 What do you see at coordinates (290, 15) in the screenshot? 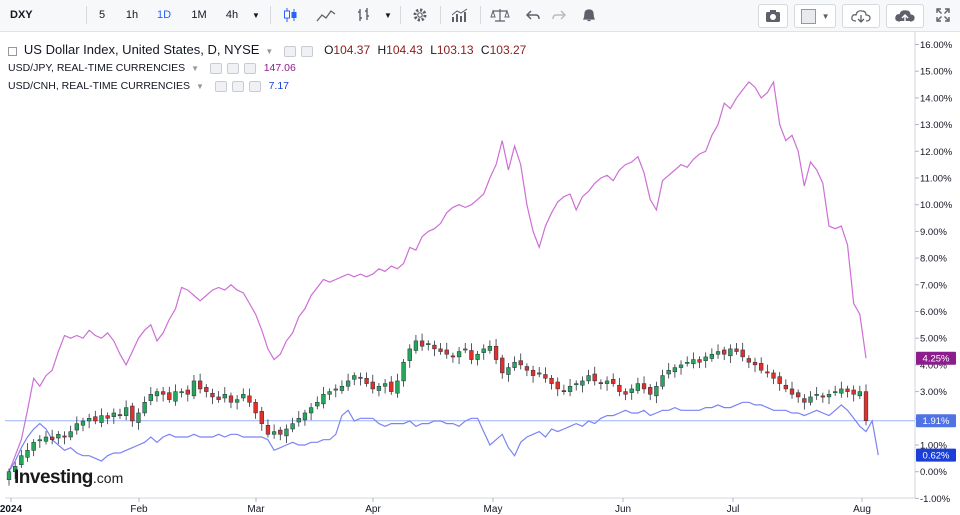
I see `candle-style-button` at bounding box center [290, 15].